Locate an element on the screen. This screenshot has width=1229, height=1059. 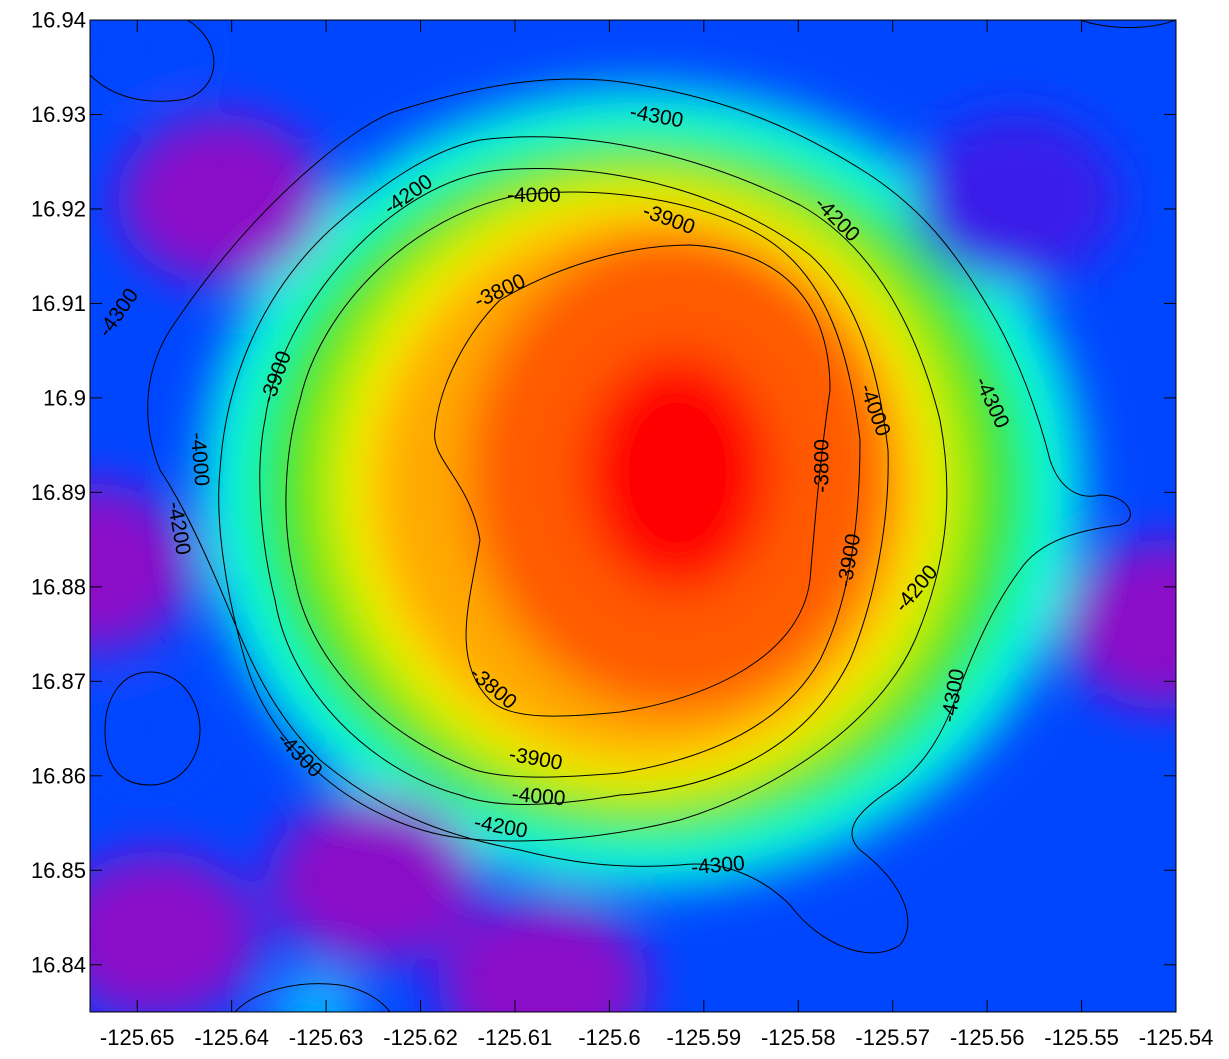
y-tick-label: 16.92 is located at coordinates (58, 208).